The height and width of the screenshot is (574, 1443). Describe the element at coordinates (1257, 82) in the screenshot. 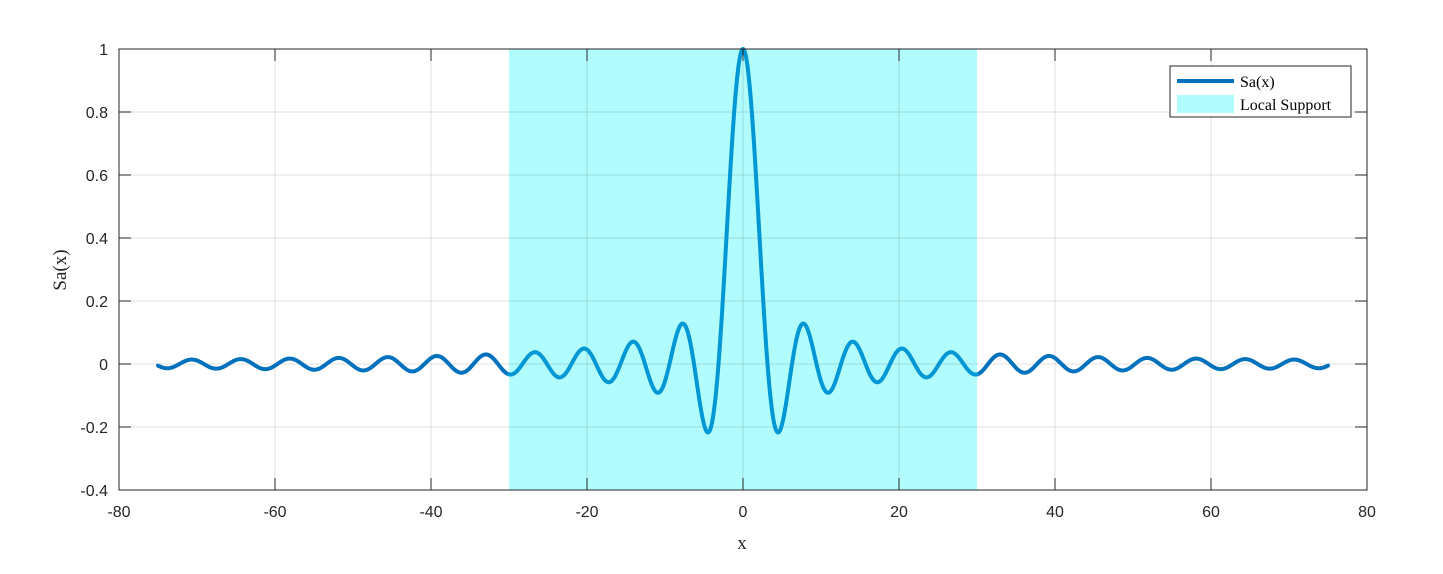

I see `legend-label-series: Sa(x)` at that location.